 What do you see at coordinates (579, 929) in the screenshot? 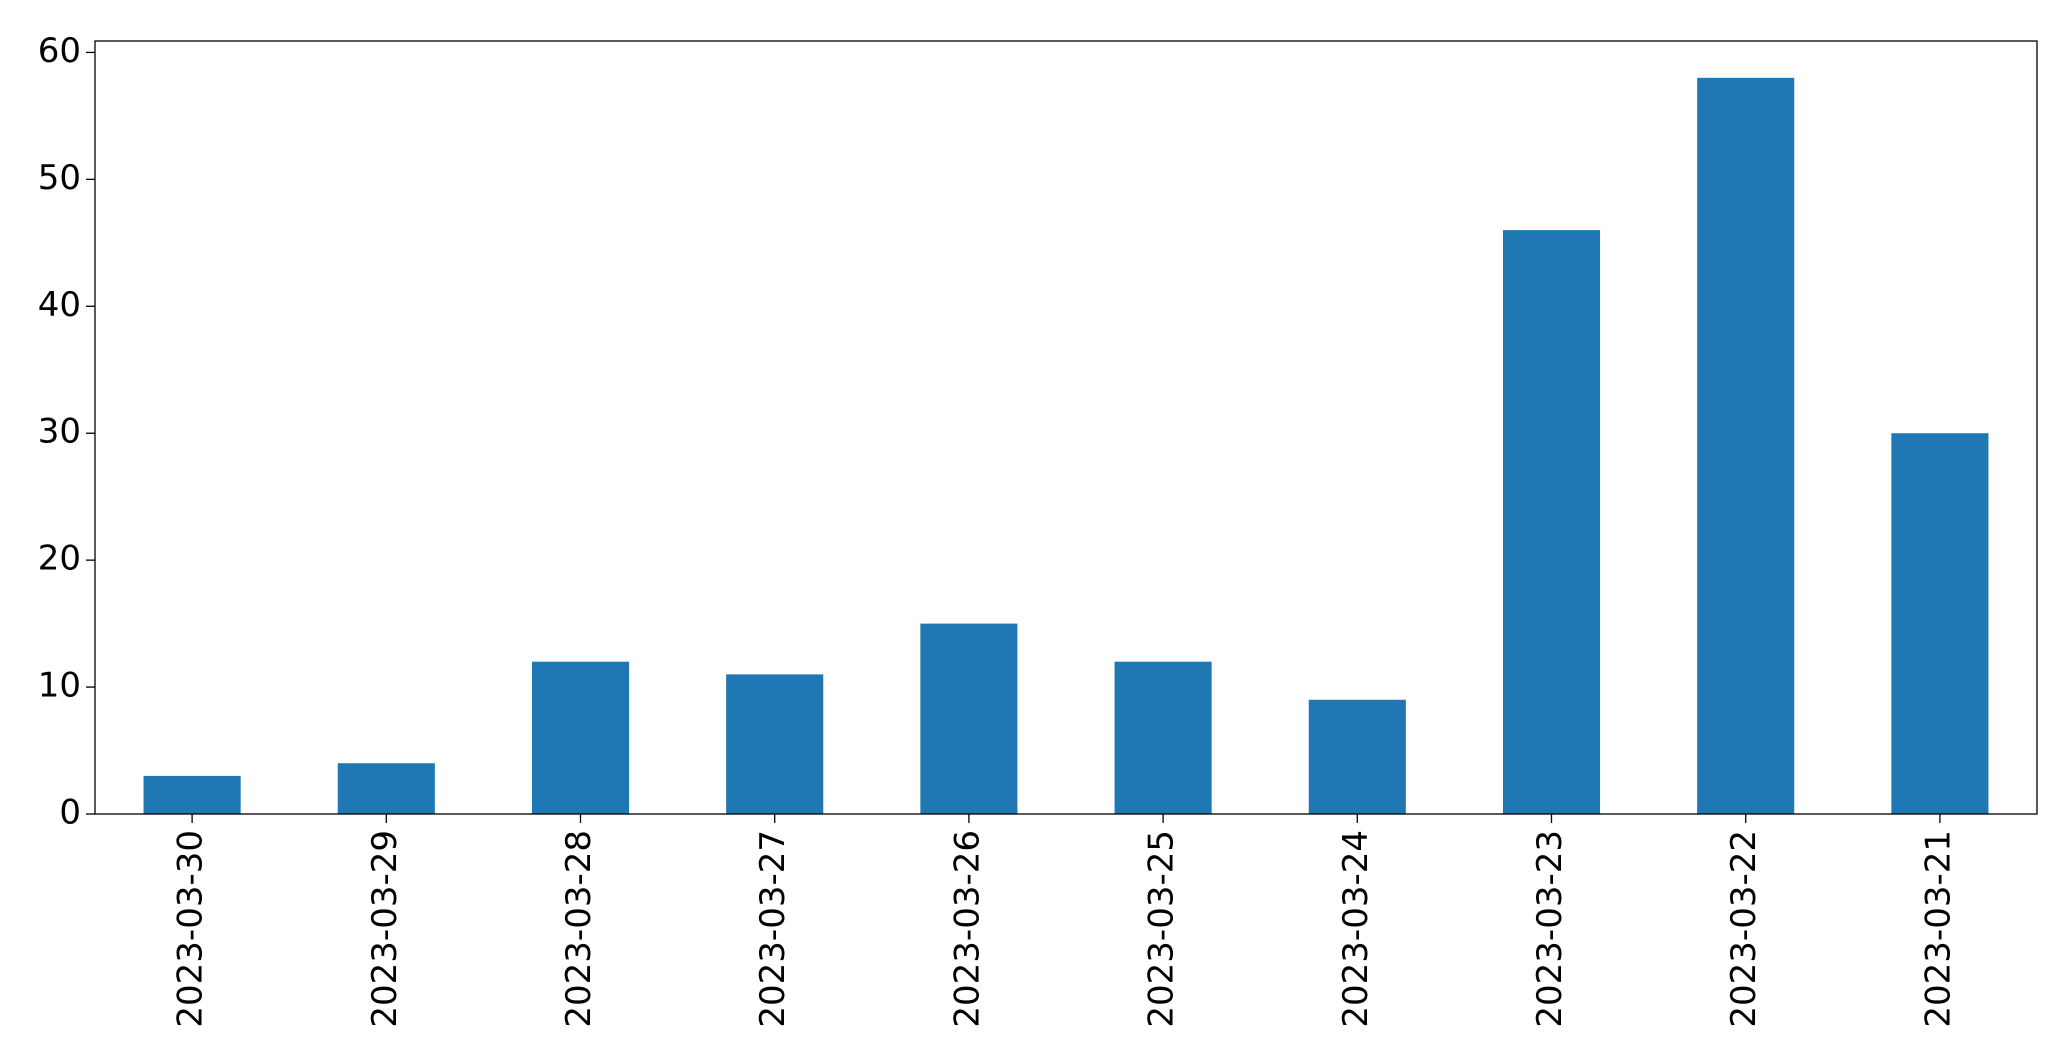
I see `x-tick-label: 2023-03-28` at bounding box center [579, 929].